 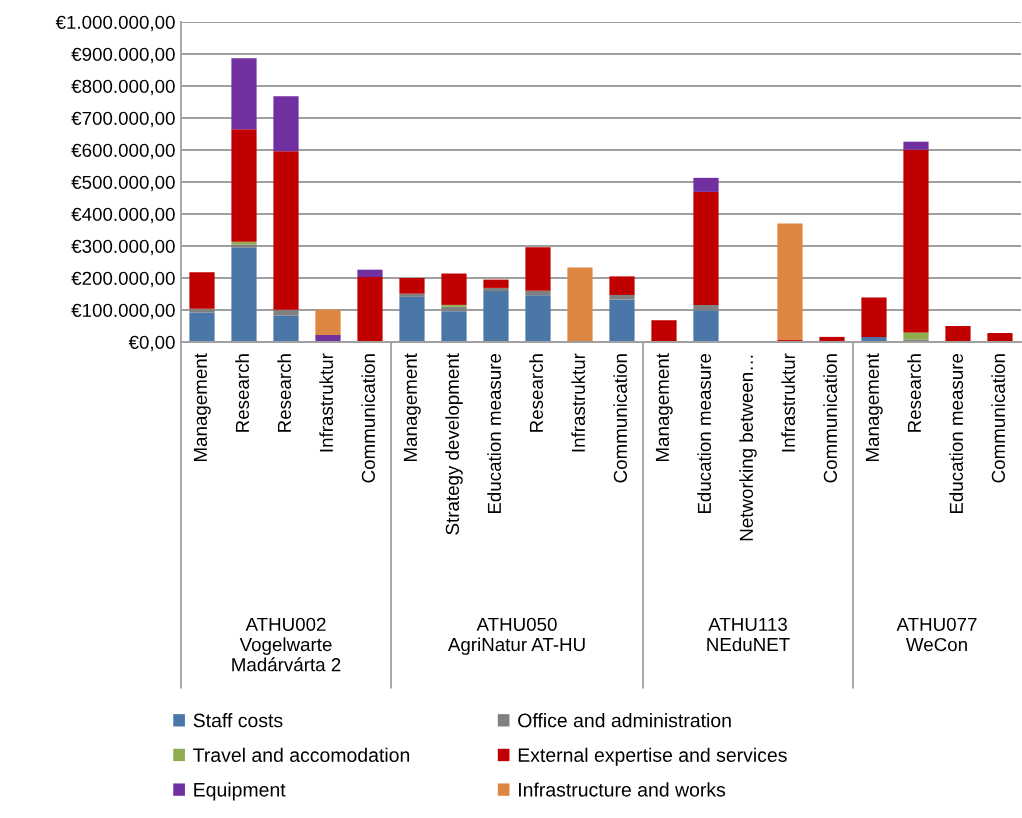 I want to click on text: ATHU113 NEduNET, so click(x=748, y=634).